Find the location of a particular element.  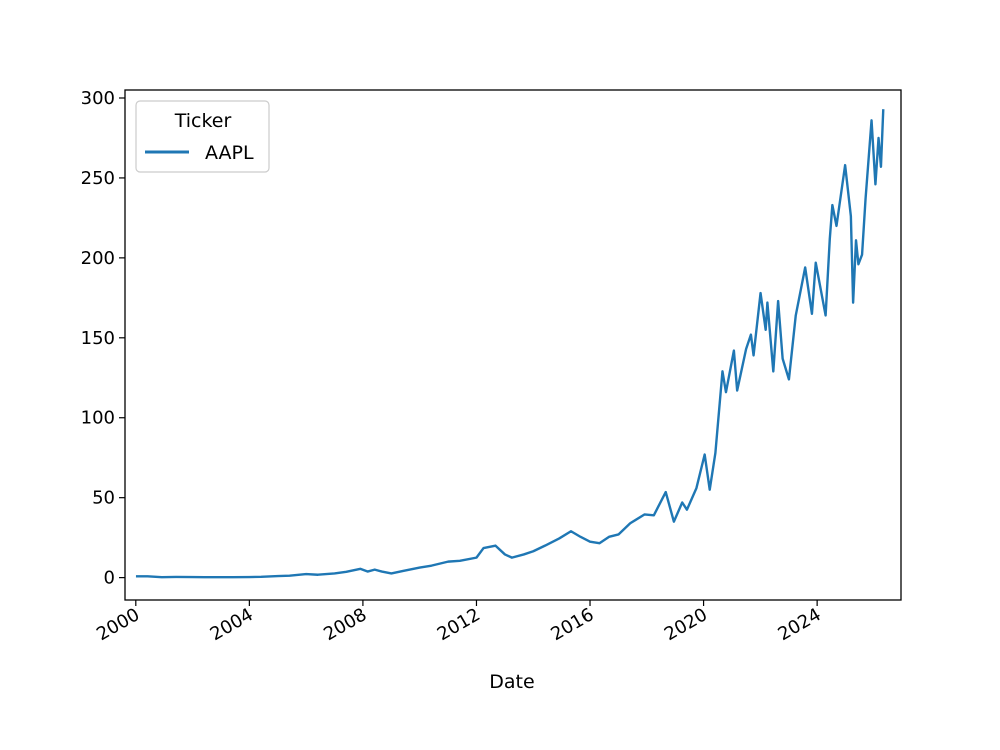

legend-box is located at coordinates (202, 136).